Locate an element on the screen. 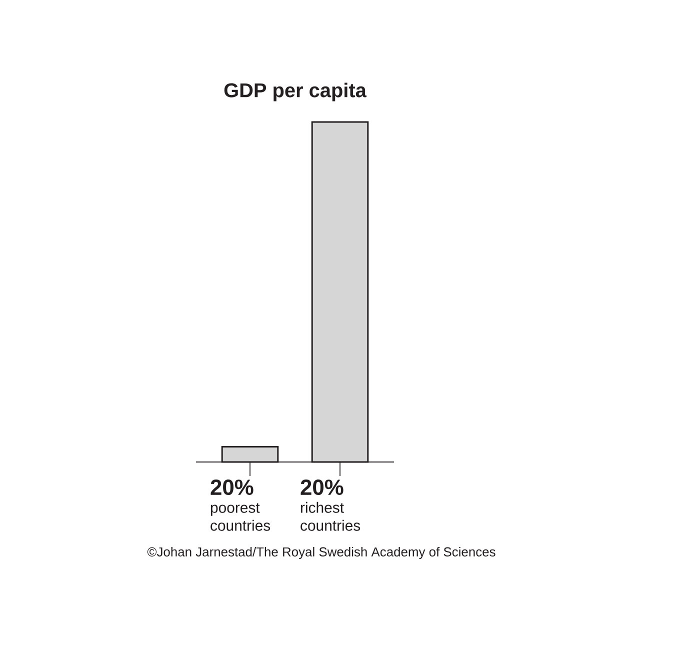 Image resolution: width=680 pixels, height=658 pixels. chart-title: GDP per capita is located at coordinates (295, 92).